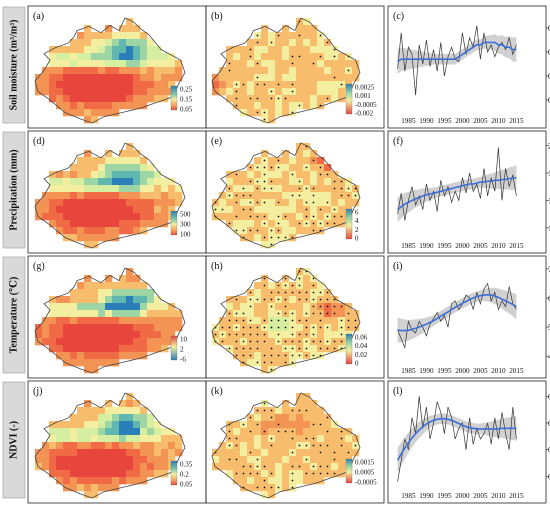  Describe the element at coordinates (217, 16) in the screenshot. I see `panel-letter: (b)` at that location.